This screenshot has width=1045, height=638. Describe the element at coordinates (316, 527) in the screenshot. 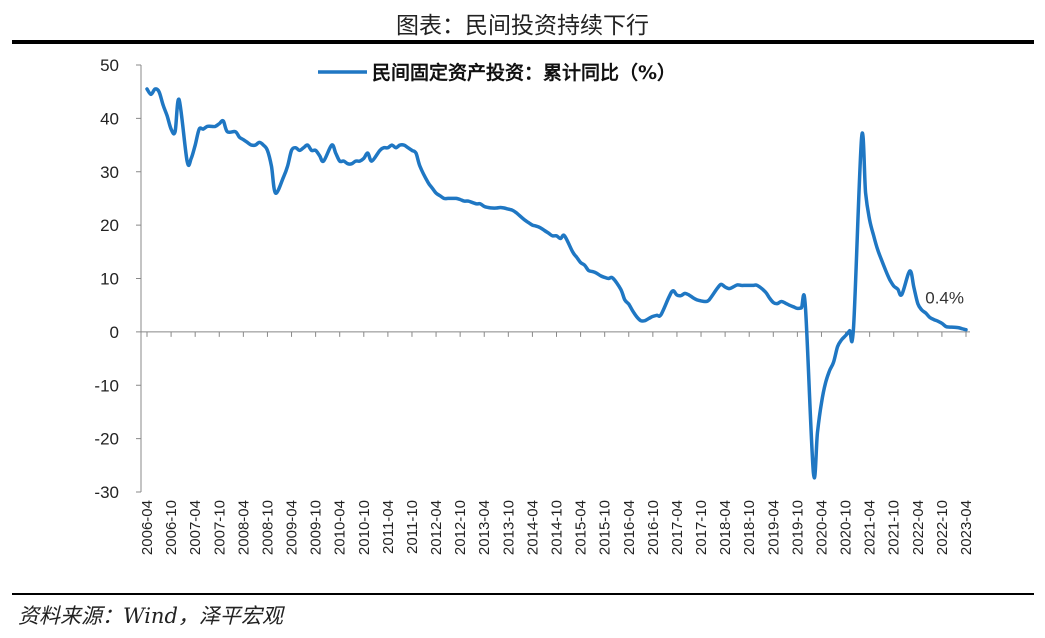

I see `x-tick-label: 2009-10` at that location.